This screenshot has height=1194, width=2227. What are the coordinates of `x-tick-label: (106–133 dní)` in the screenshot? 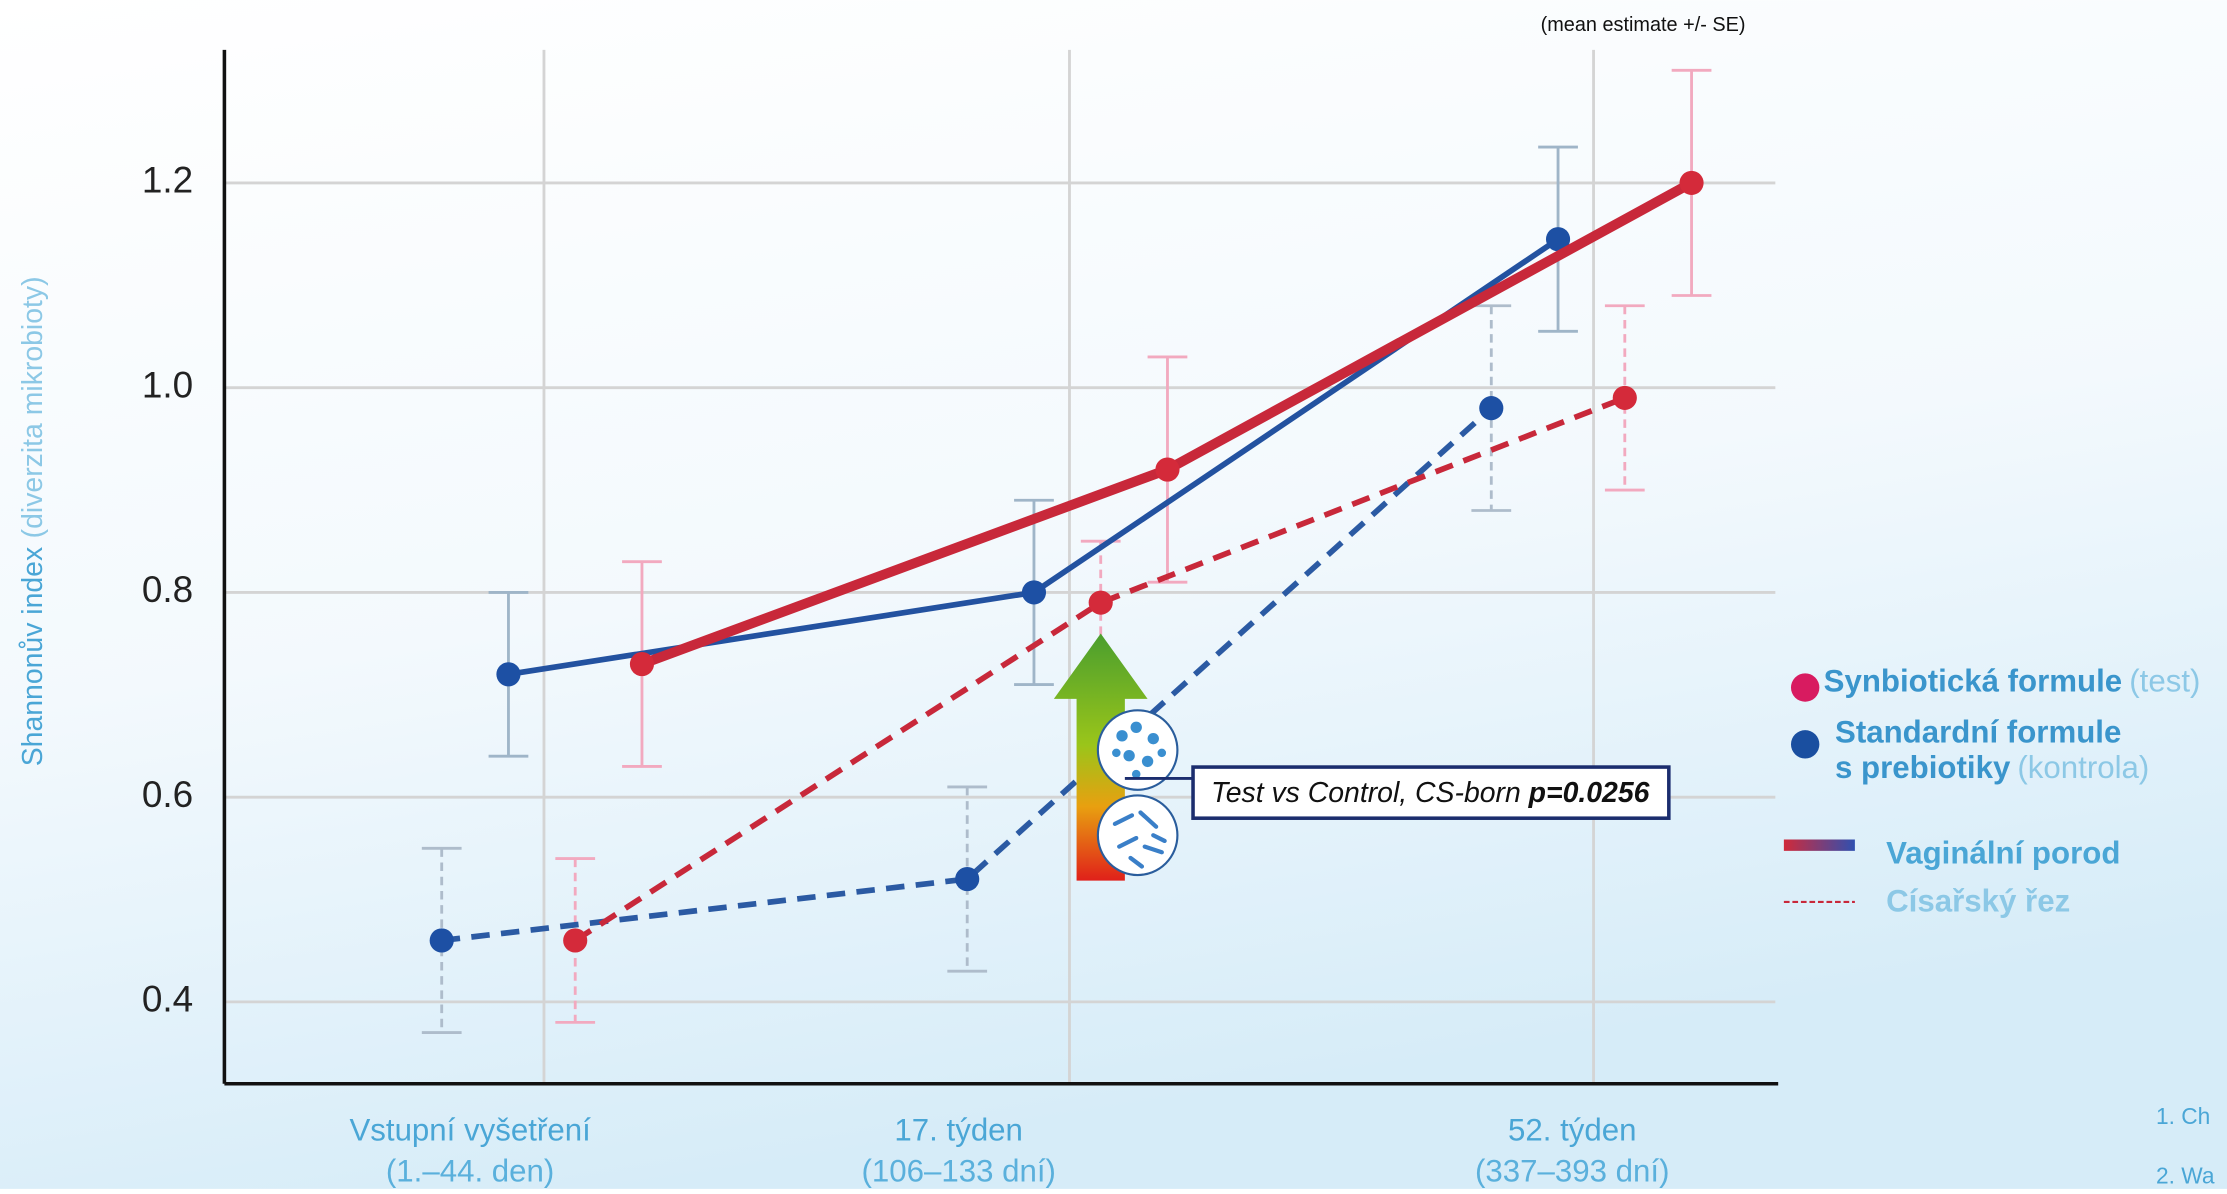 It's located at (958, 1171).